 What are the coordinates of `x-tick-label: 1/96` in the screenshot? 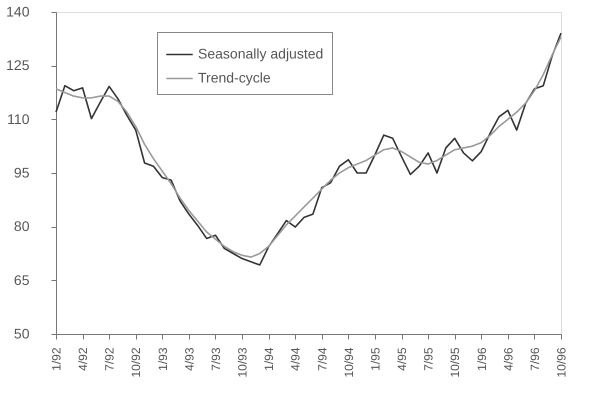 It's located at (481, 359).